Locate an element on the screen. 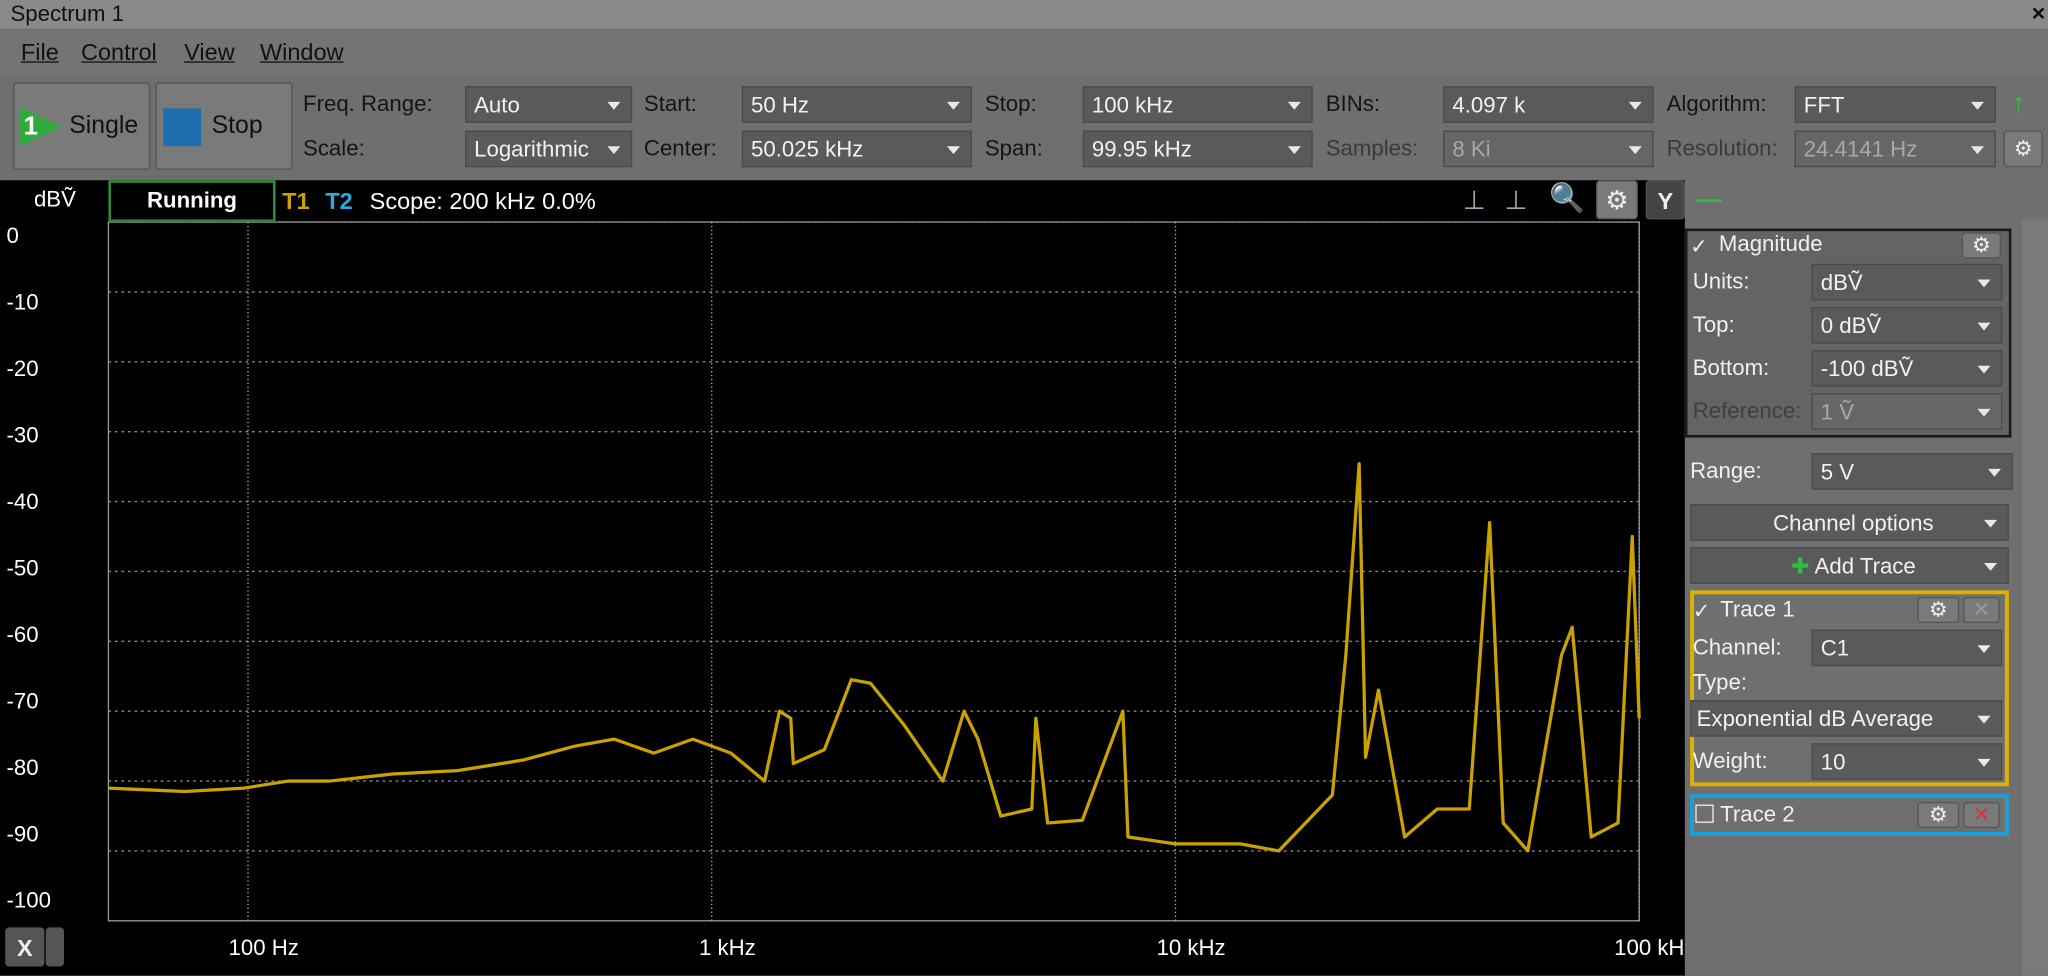 The height and width of the screenshot is (976, 2048). menu-item: File is located at coordinates (39, 52).